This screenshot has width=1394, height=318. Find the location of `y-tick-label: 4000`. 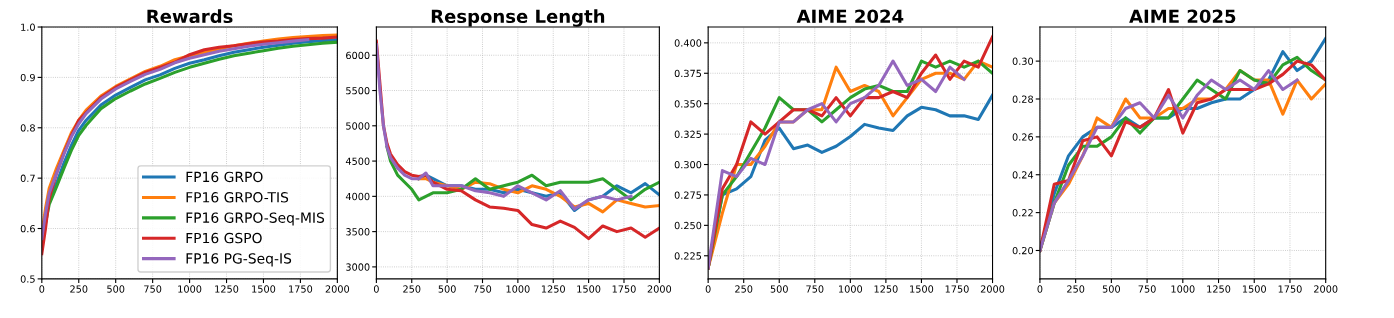

y-tick-label: 4000 is located at coordinates (357, 196).